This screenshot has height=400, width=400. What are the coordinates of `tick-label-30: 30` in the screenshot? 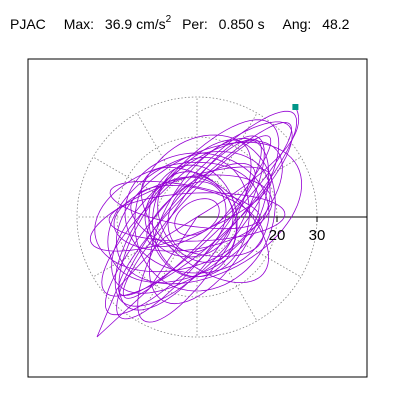 It's located at (317, 235).